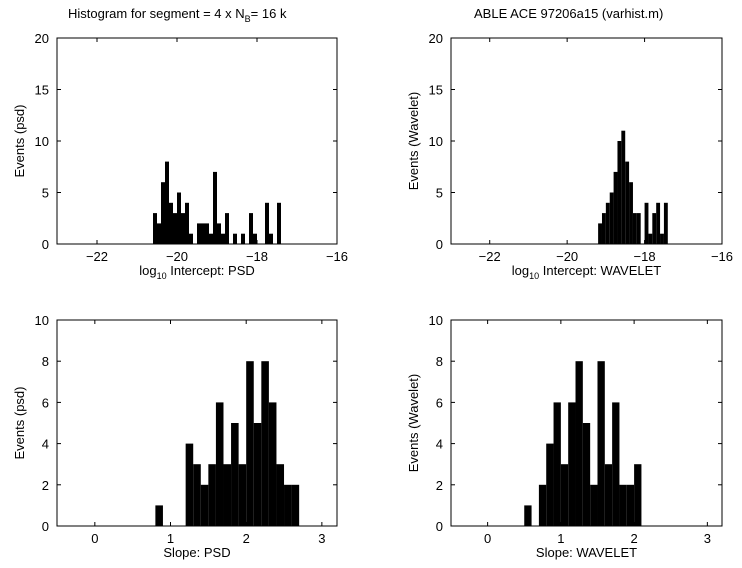 The image size is (742, 568). What do you see at coordinates (413, 423) in the screenshot?
I see `y-axis-label-4: Events (Wavelet)` at bounding box center [413, 423].